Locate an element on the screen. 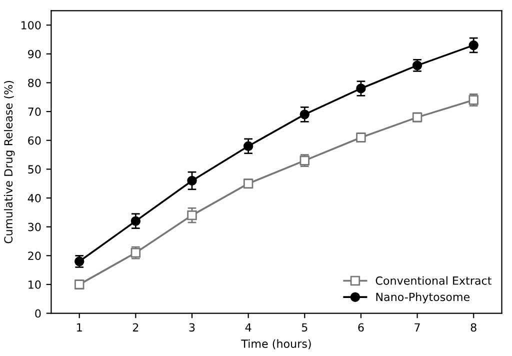 The width and height of the screenshot is (512, 356). legend-label: Conventional Extract is located at coordinates (434, 280).